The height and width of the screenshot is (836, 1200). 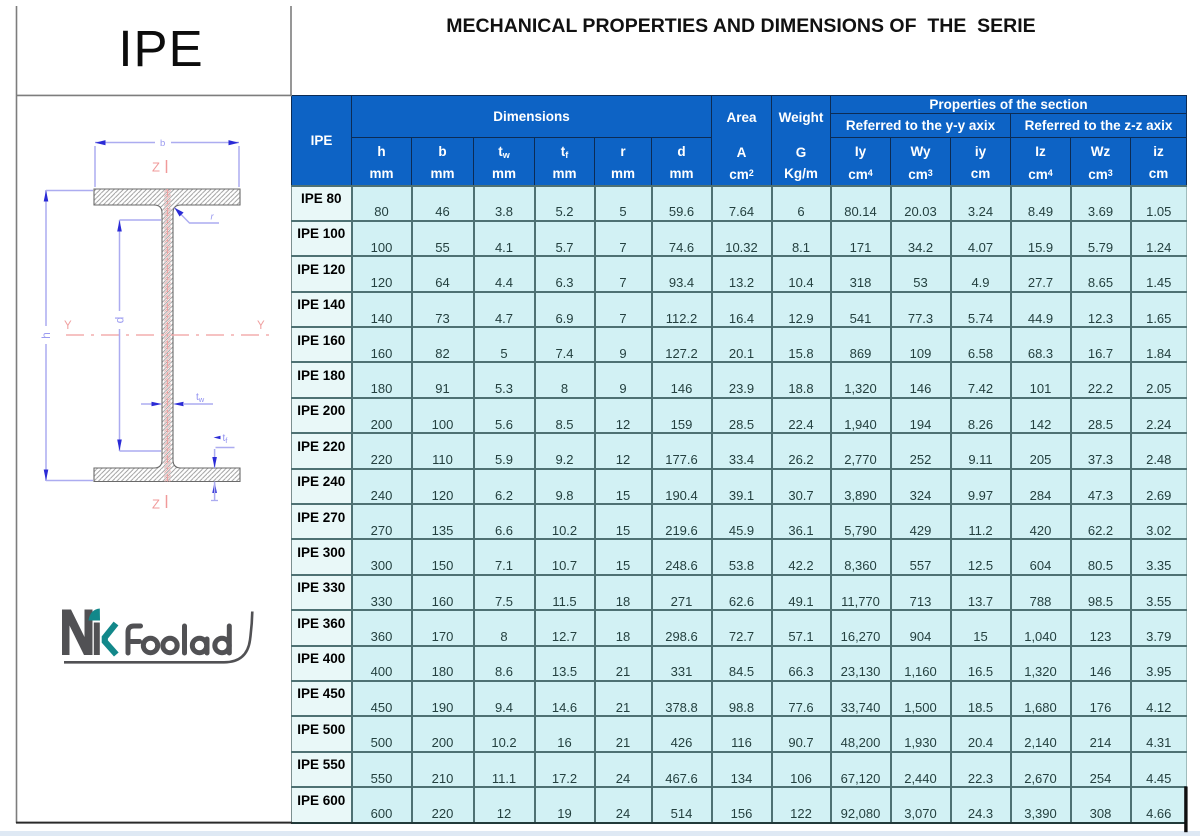 What do you see at coordinates (162, 143) in the screenshot?
I see `svg-text: b` at bounding box center [162, 143].